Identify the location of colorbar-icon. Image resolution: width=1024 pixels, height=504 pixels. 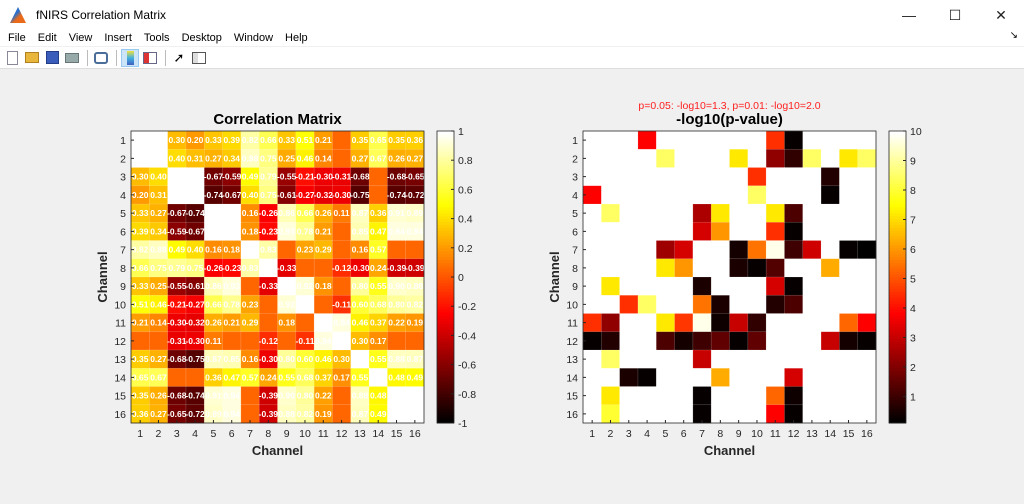
(130, 57).